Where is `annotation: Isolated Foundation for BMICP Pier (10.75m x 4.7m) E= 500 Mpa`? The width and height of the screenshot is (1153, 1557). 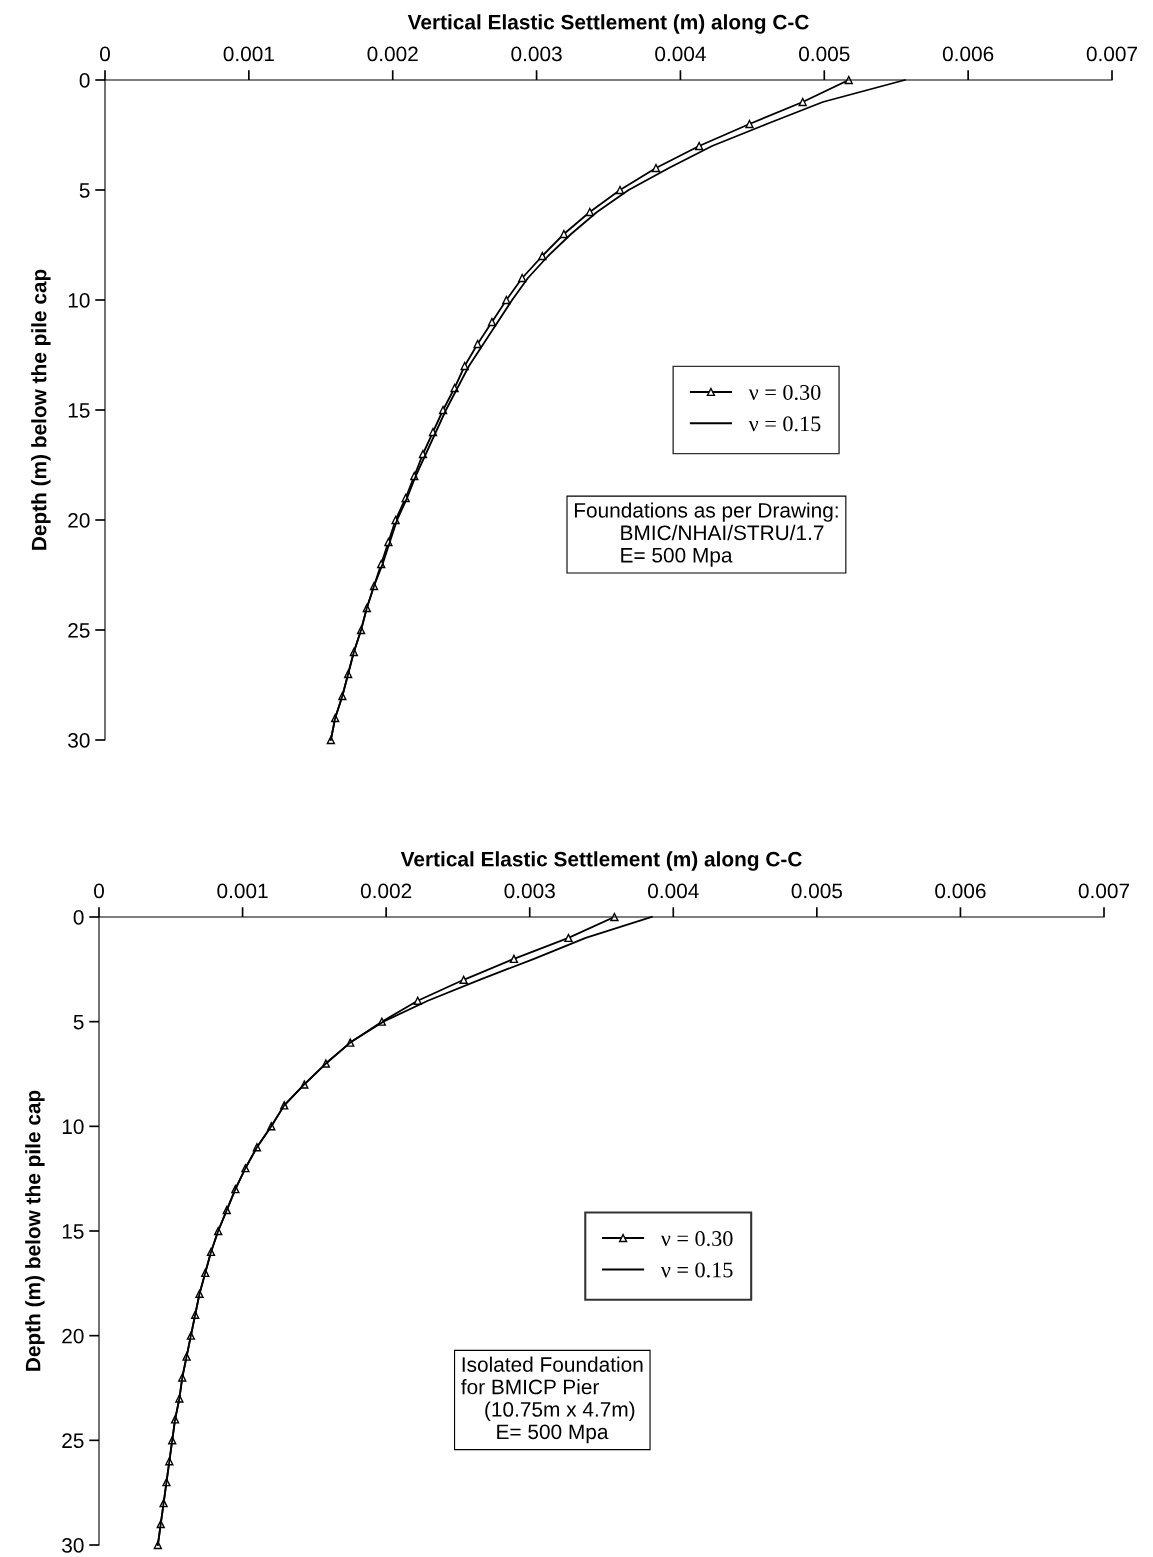
annotation: Isolated Foundation for BMICP Pier (10.75m x 4.7m) E= 500 Mpa is located at coordinates (552, 1400).